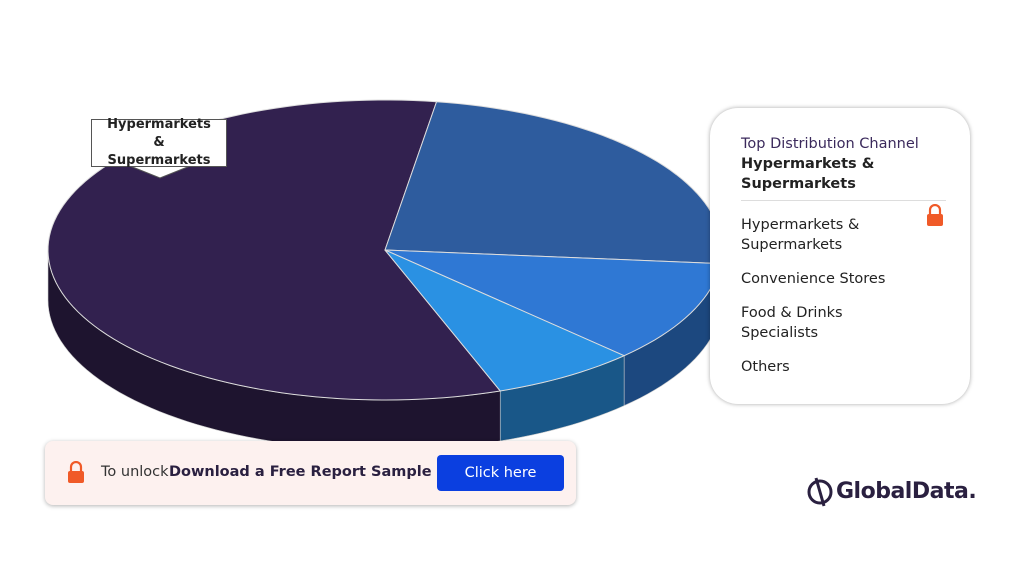  What do you see at coordinates (830, 144) in the screenshot?
I see `legend-title: Top Distribution Channel` at bounding box center [830, 144].